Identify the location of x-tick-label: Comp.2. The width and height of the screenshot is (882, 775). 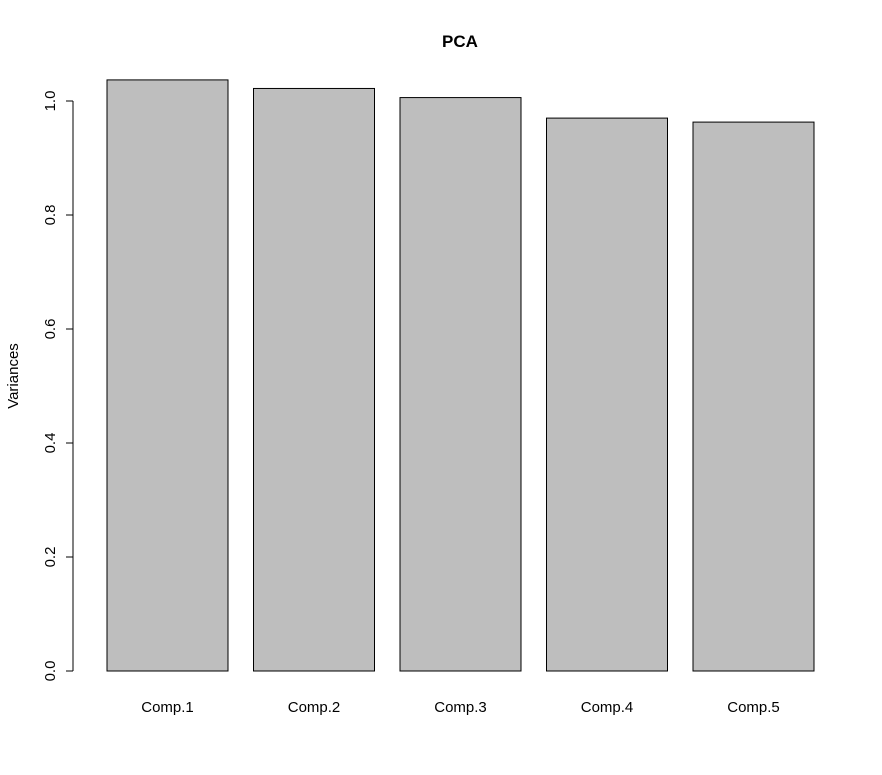
(314, 707).